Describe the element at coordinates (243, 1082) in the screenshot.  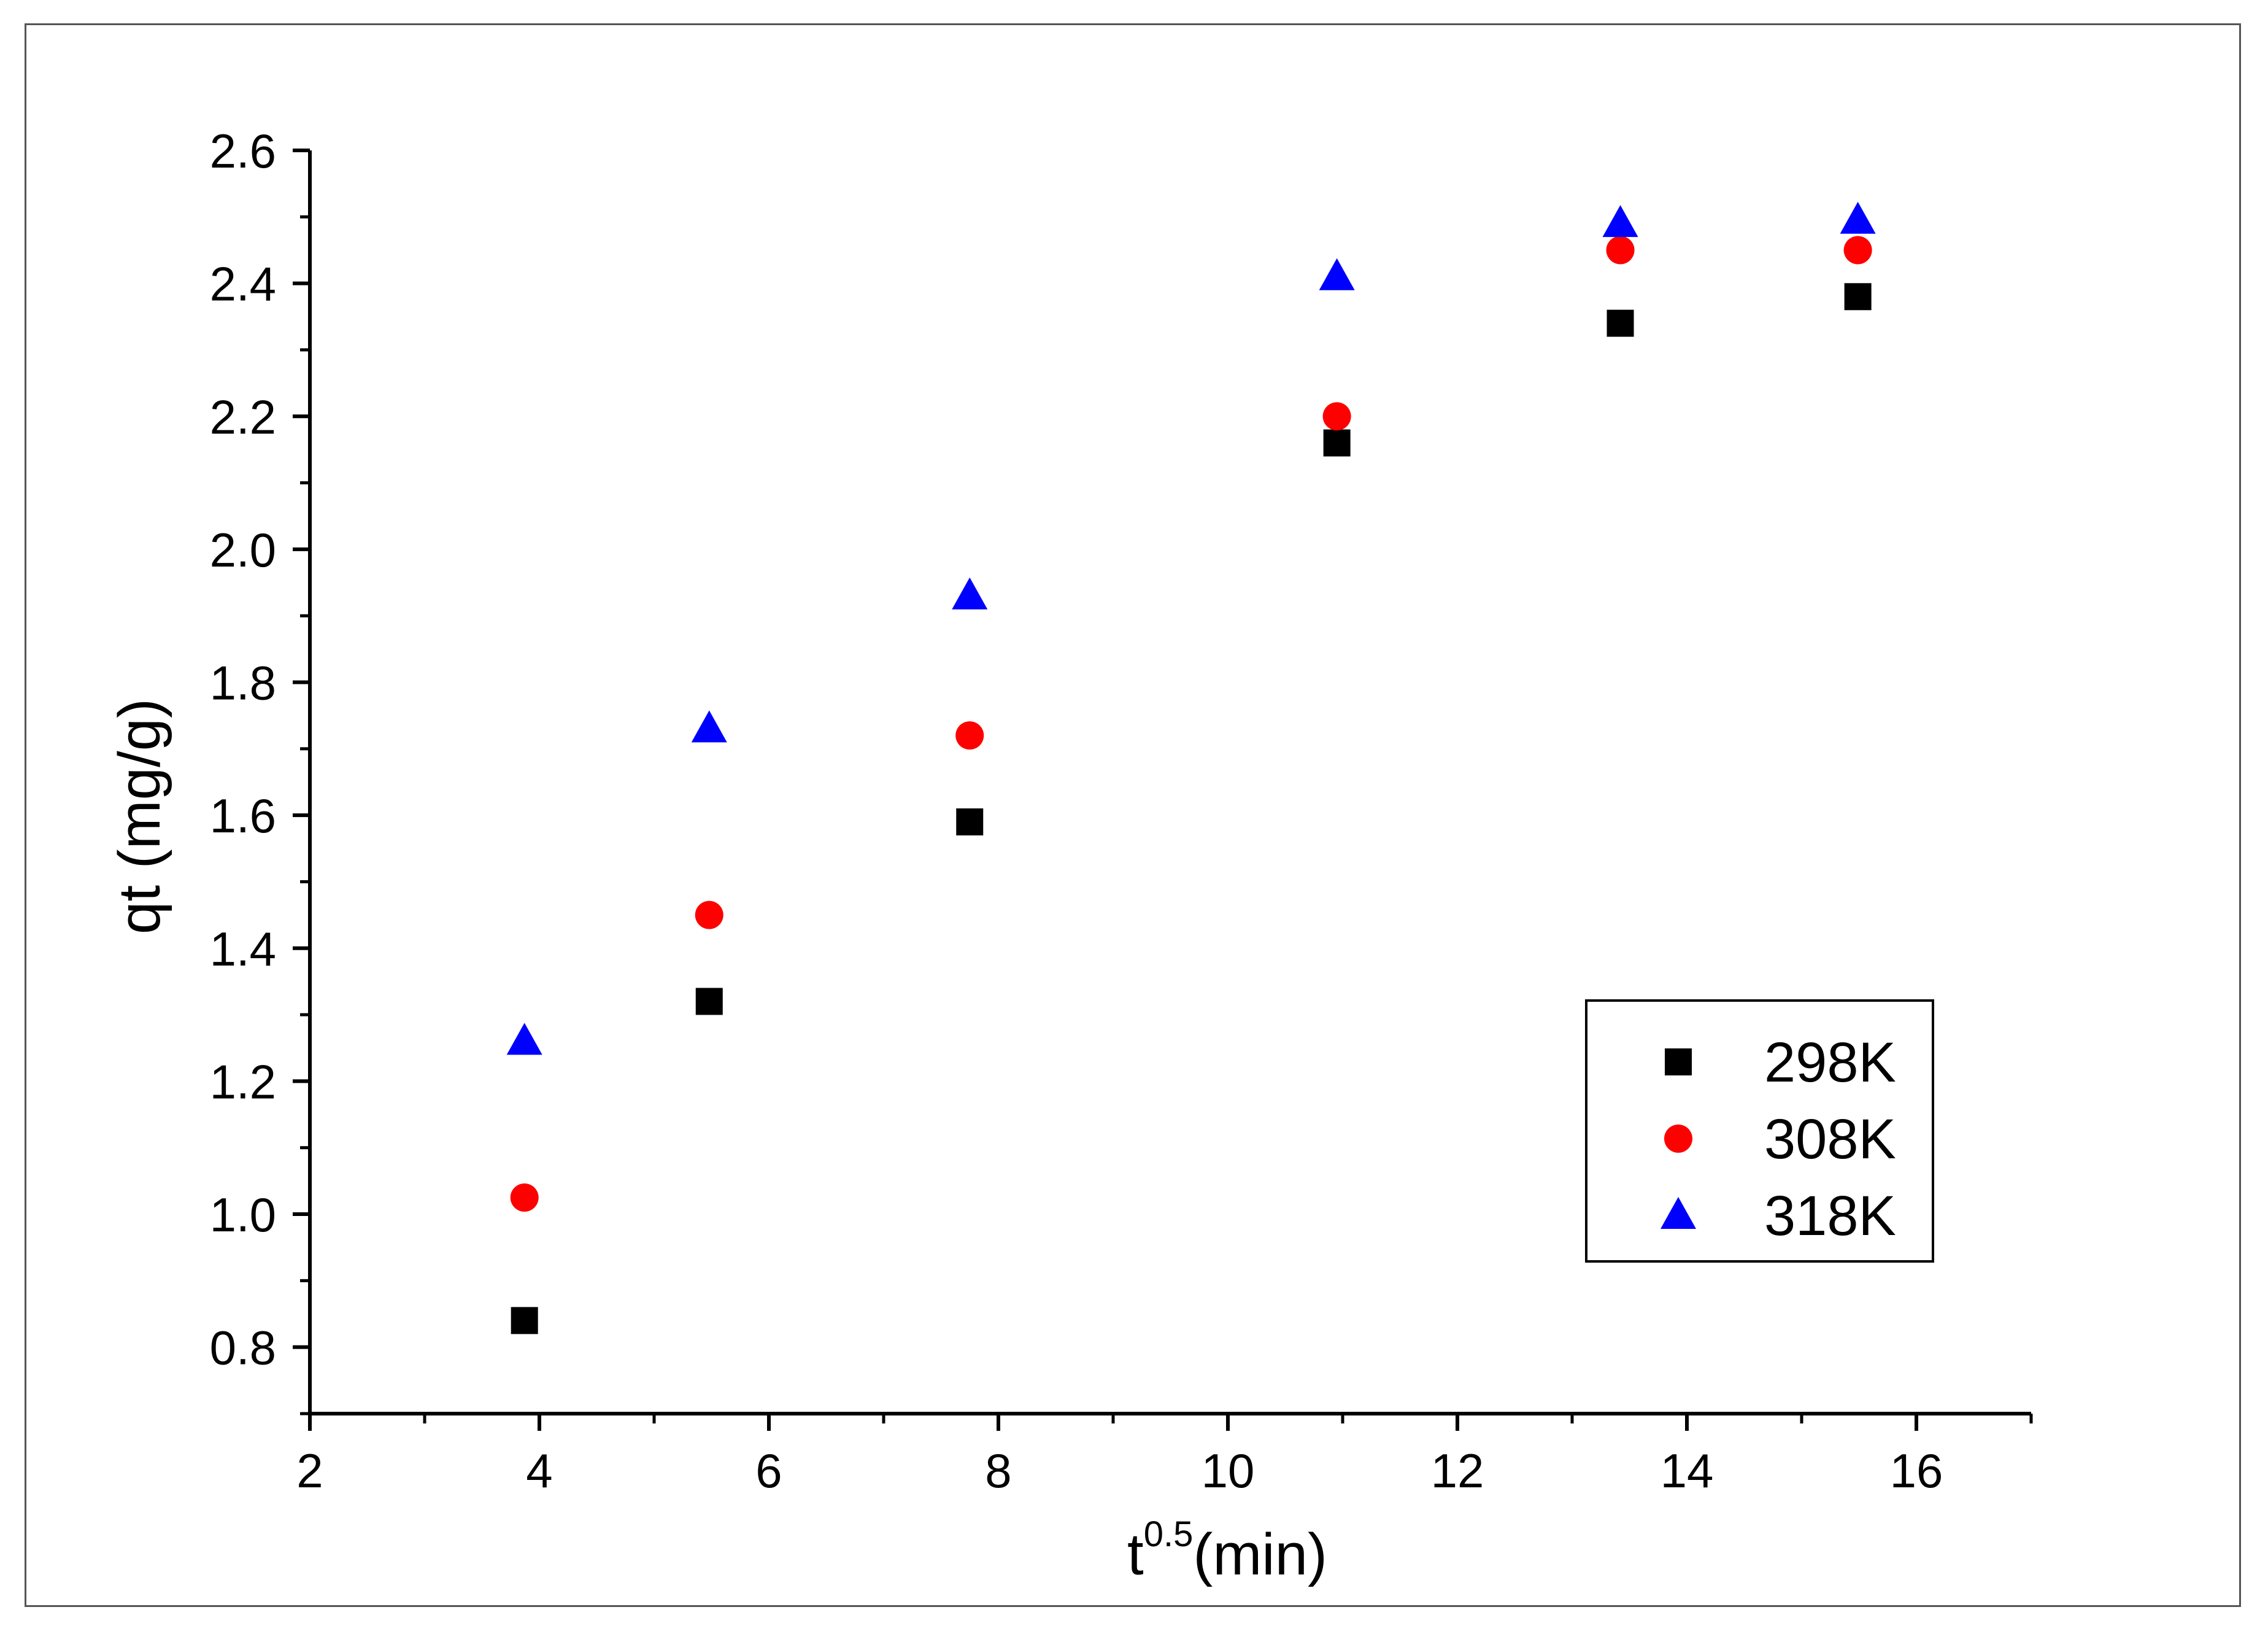
I see `y-tick-label: 1.2` at that location.